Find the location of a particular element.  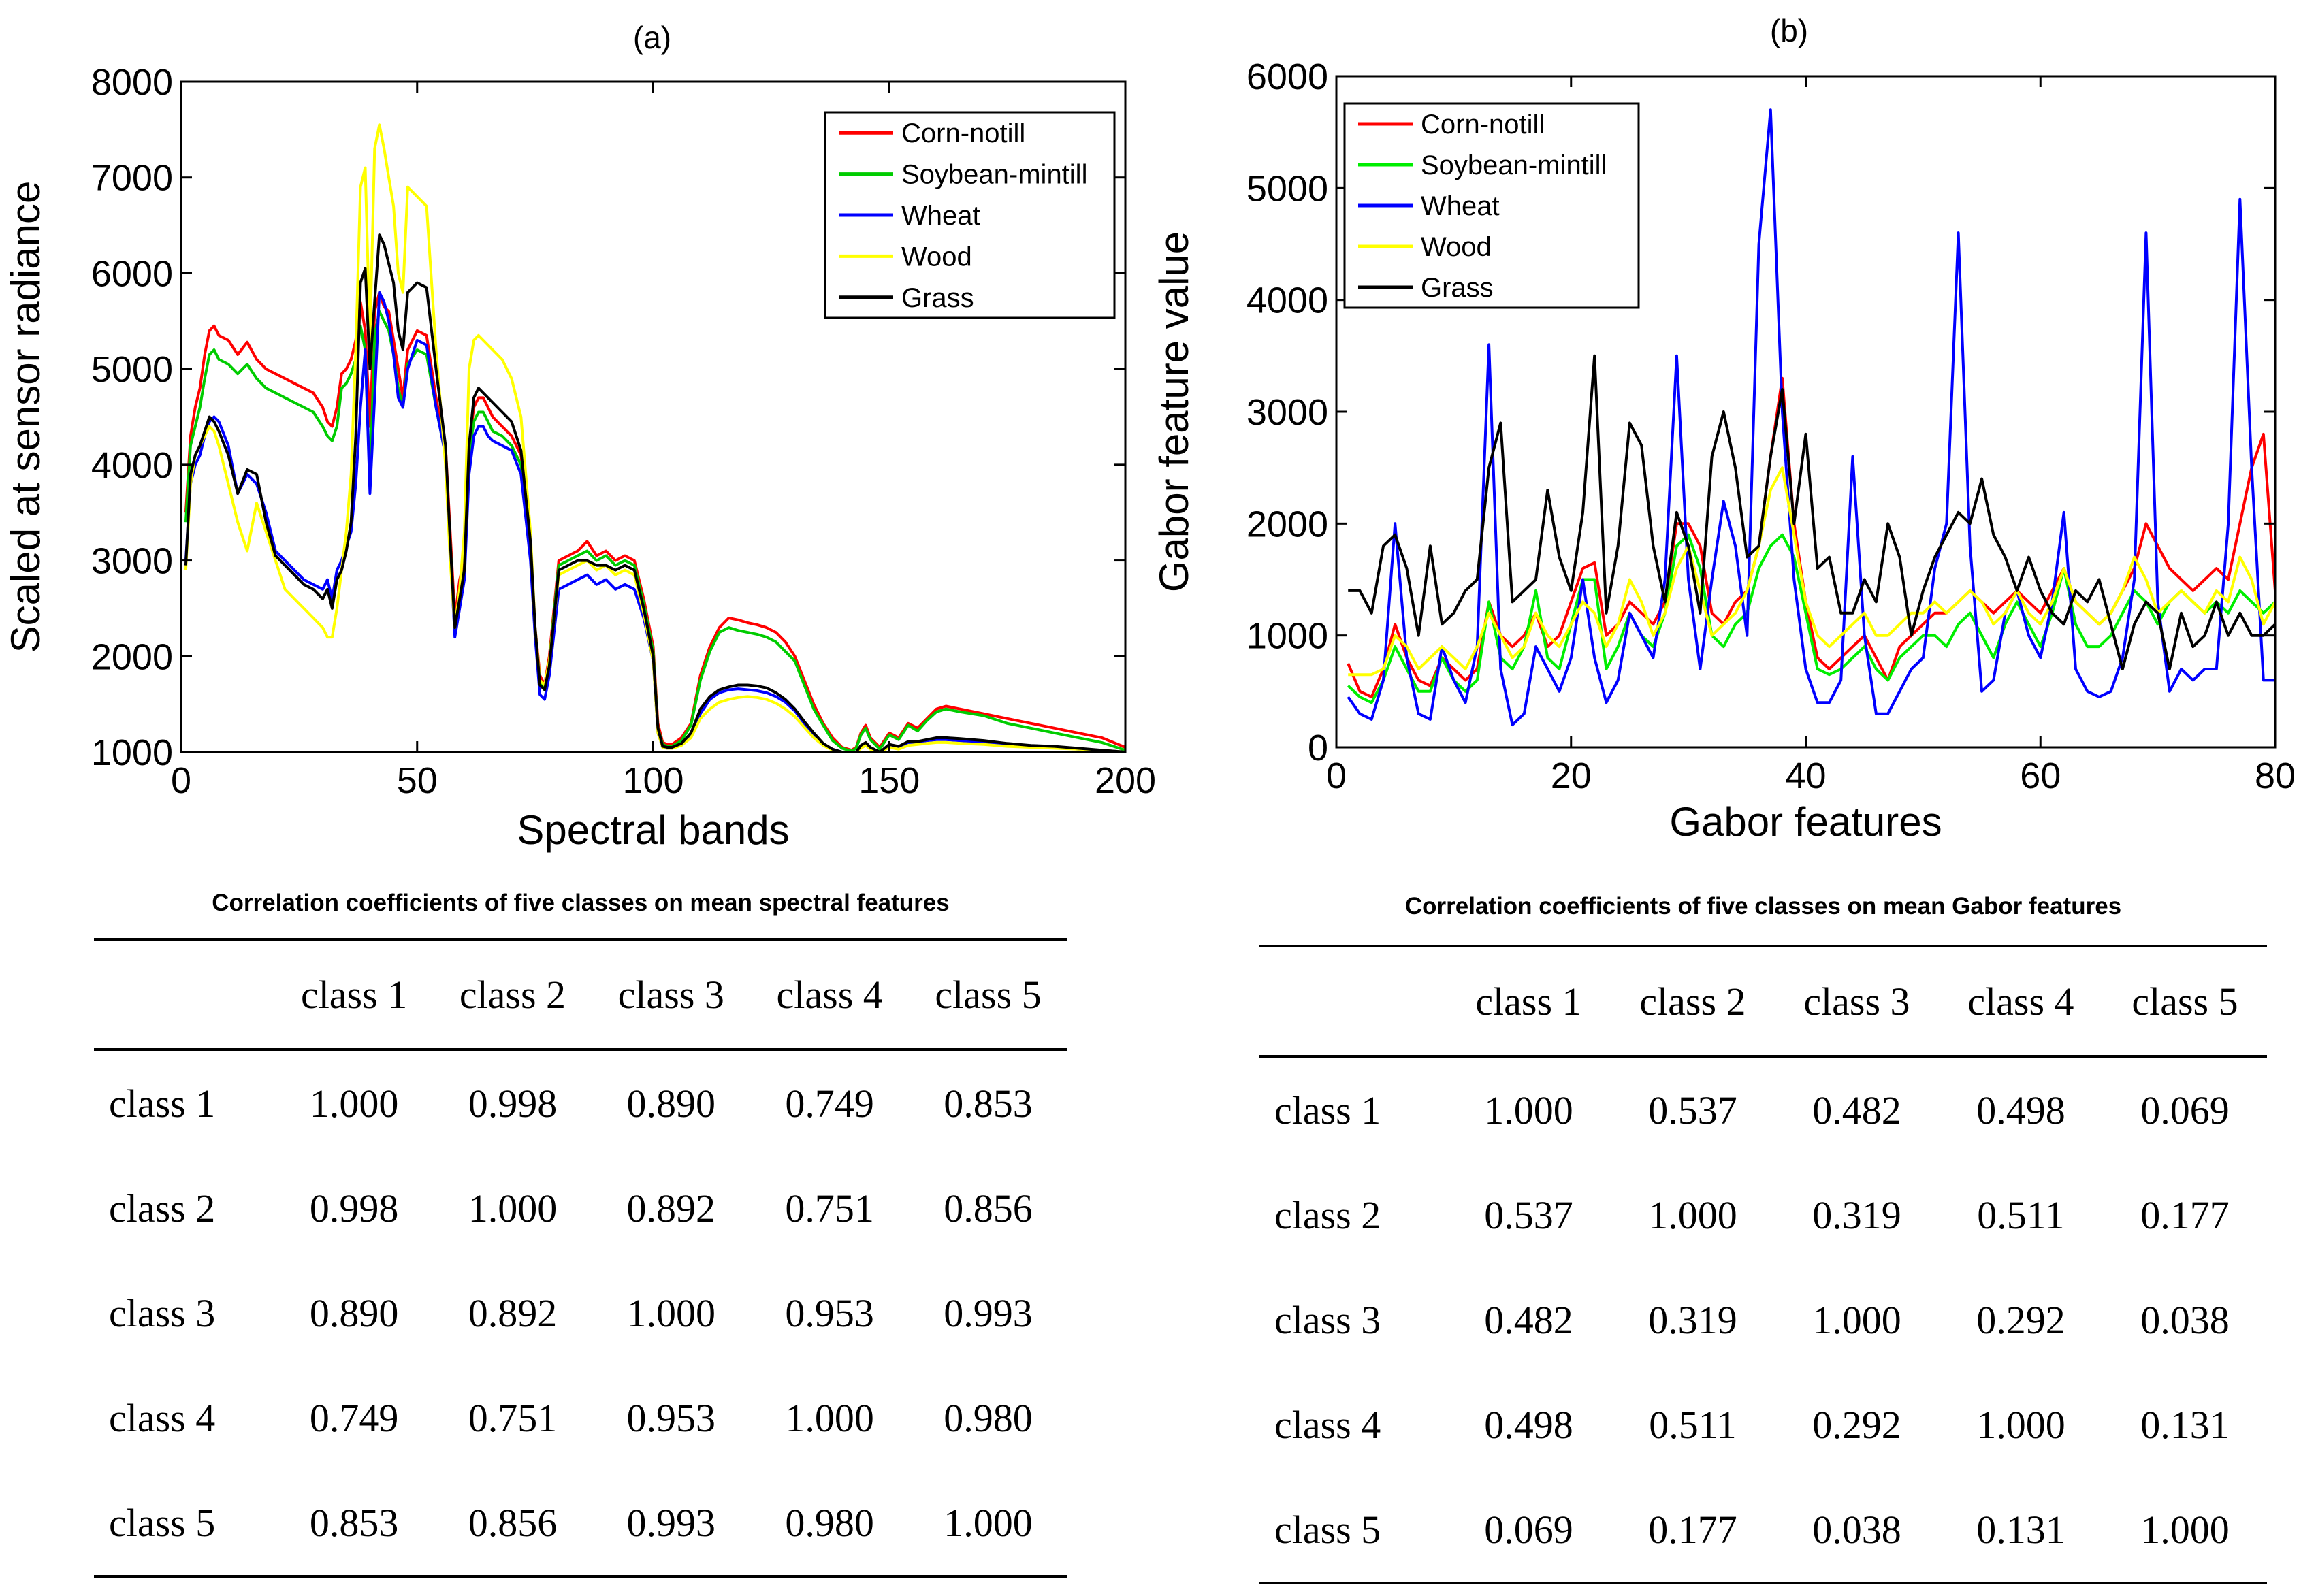

y-tick-label: 6000 is located at coordinates (132, 273).